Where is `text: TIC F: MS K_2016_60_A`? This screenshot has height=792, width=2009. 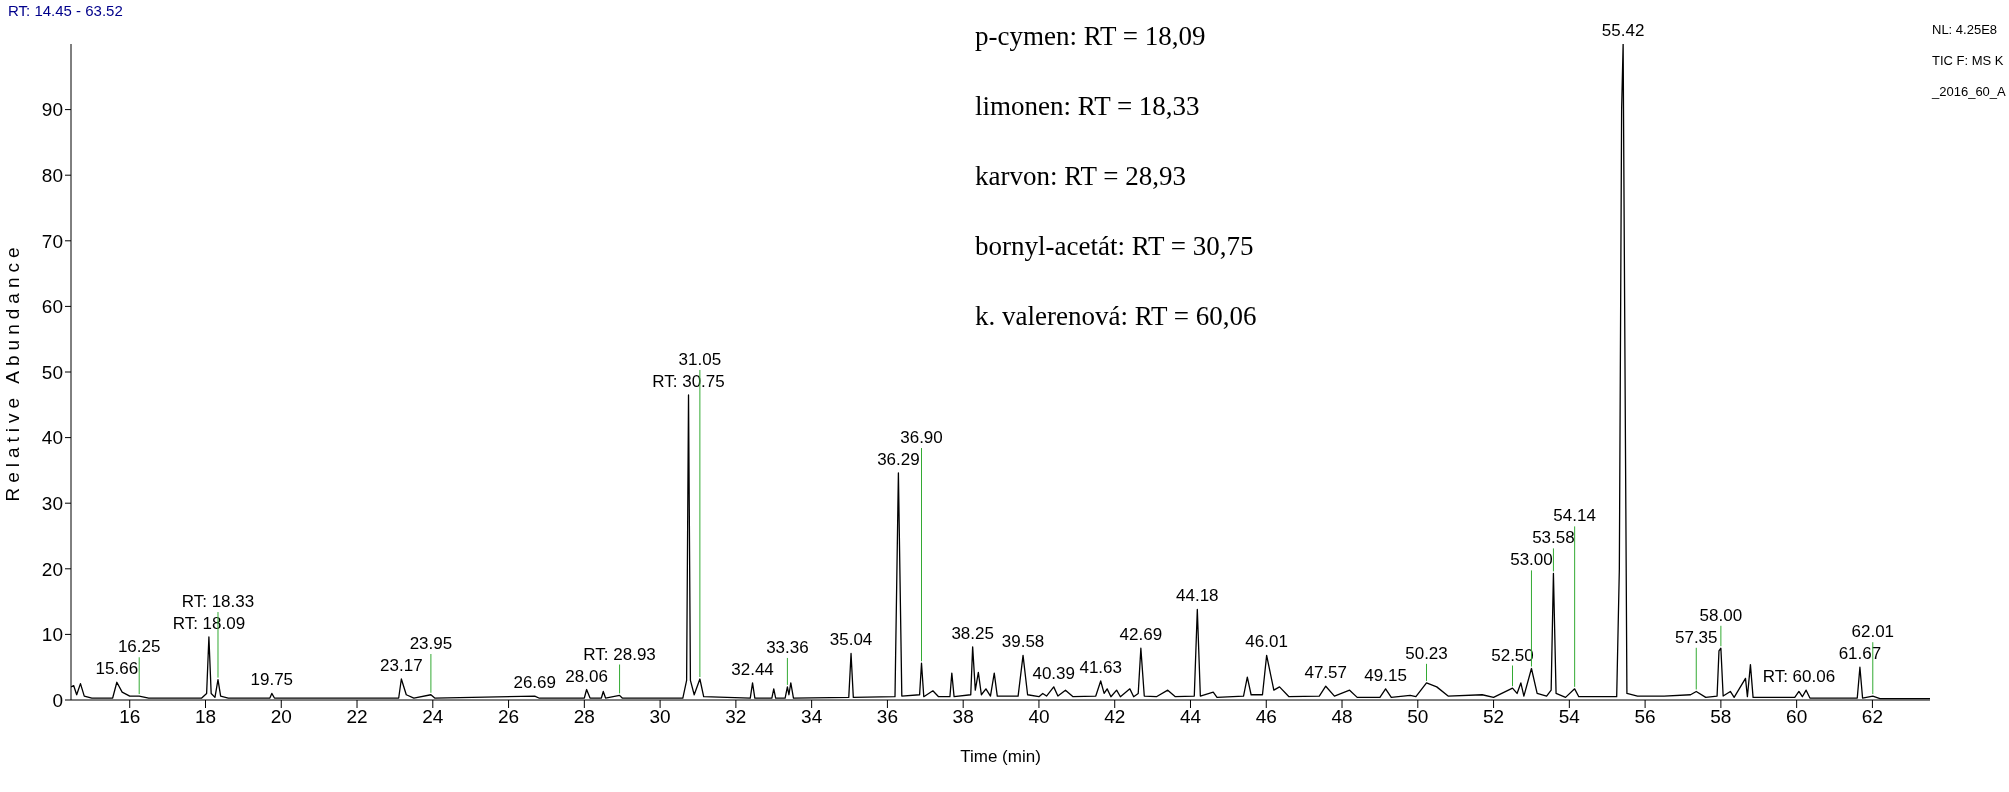 text: TIC F: MS K_2016_60_A is located at coordinates (1969, 76).